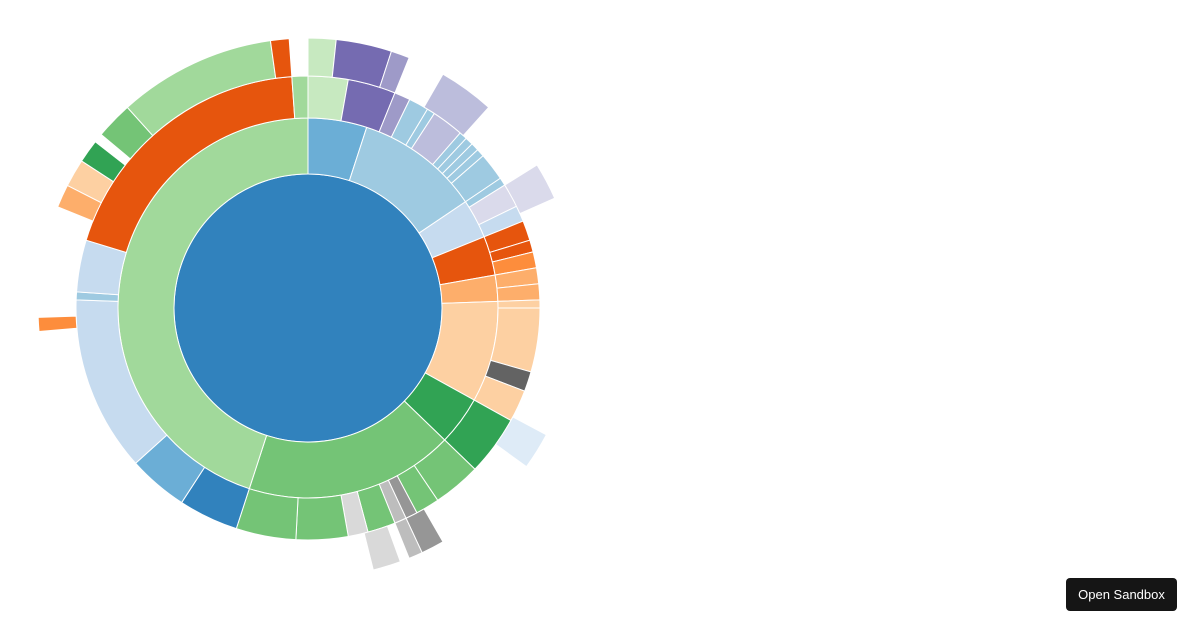  I want to click on open-sandbox-button: Open Sandbox, so click(1121, 594).